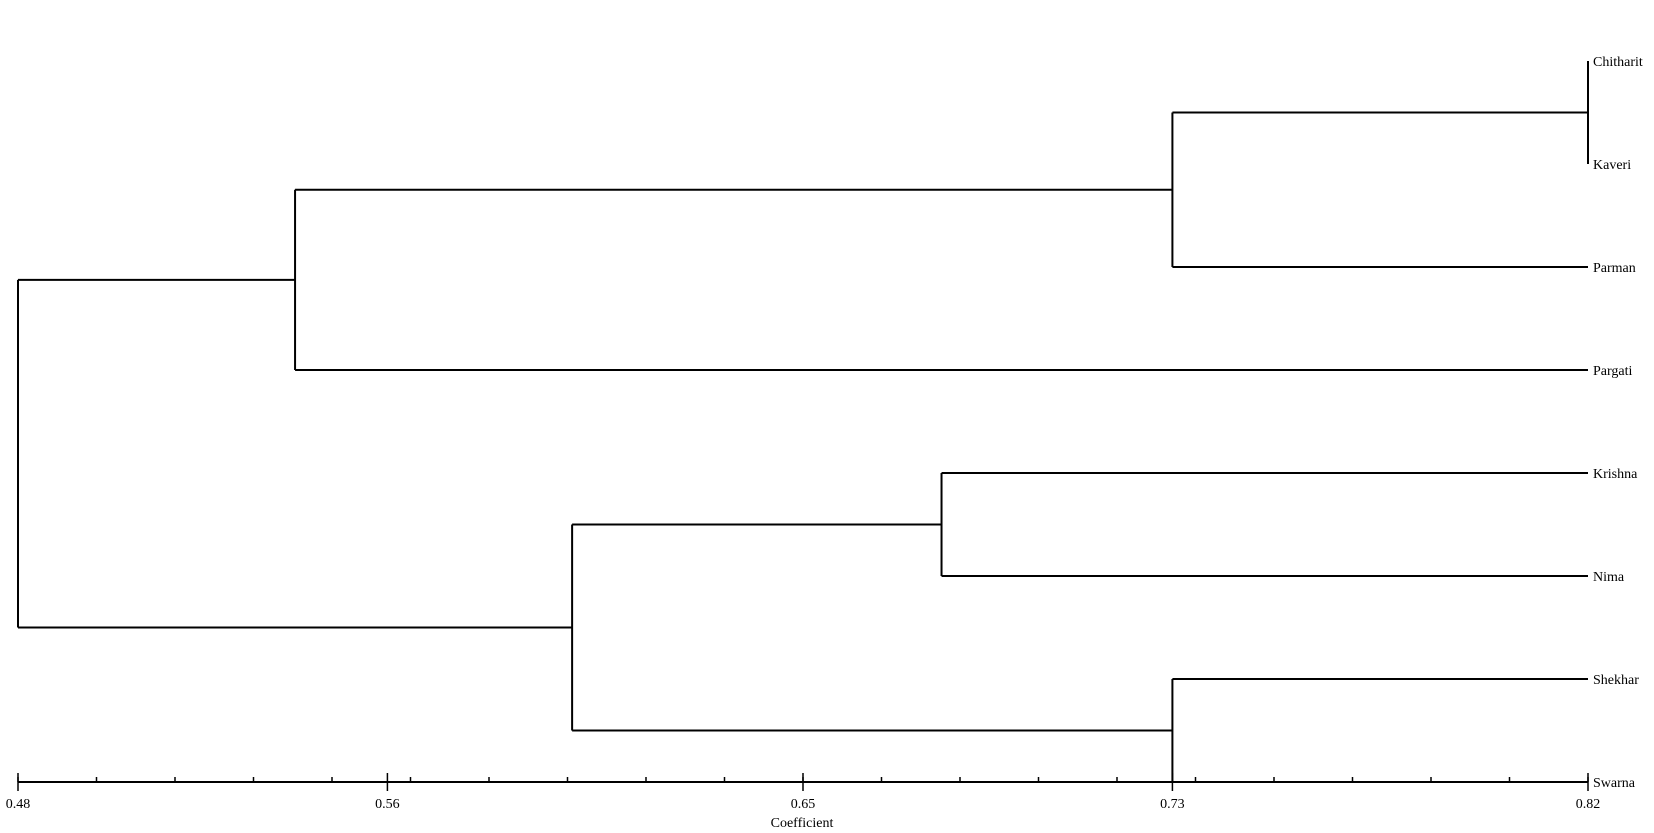 This screenshot has width=1654, height=833. Describe the element at coordinates (1614, 268) in the screenshot. I see `leaf-label-parman: Parman` at that location.